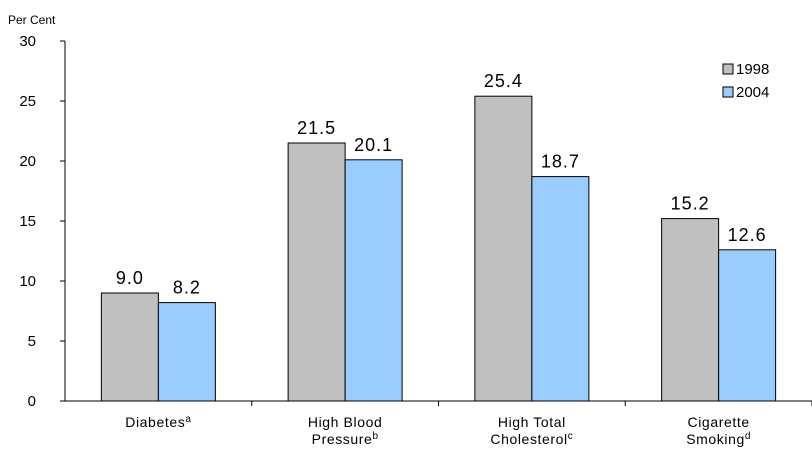 This screenshot has height=452, width=812. What do you see at coordinates (373, 145) in the screenshot?
I see `data-label-2004-1: 20.1` at bounding box center [373, 145].